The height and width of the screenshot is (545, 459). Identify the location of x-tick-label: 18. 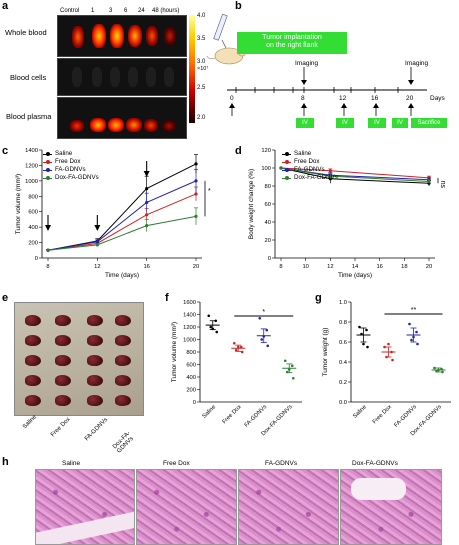
(404, 267).